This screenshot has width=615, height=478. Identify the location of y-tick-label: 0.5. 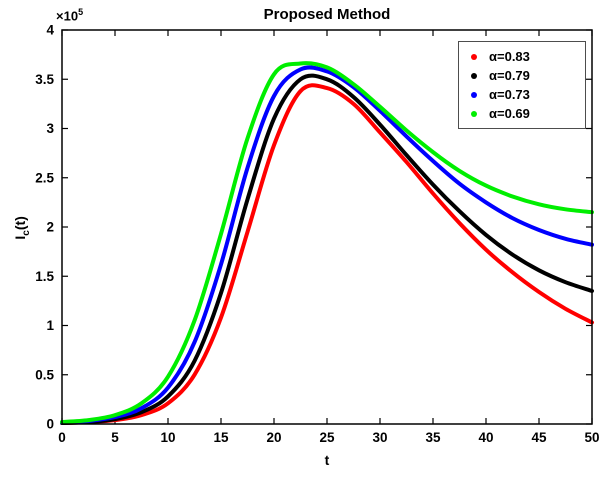
(44, 374).